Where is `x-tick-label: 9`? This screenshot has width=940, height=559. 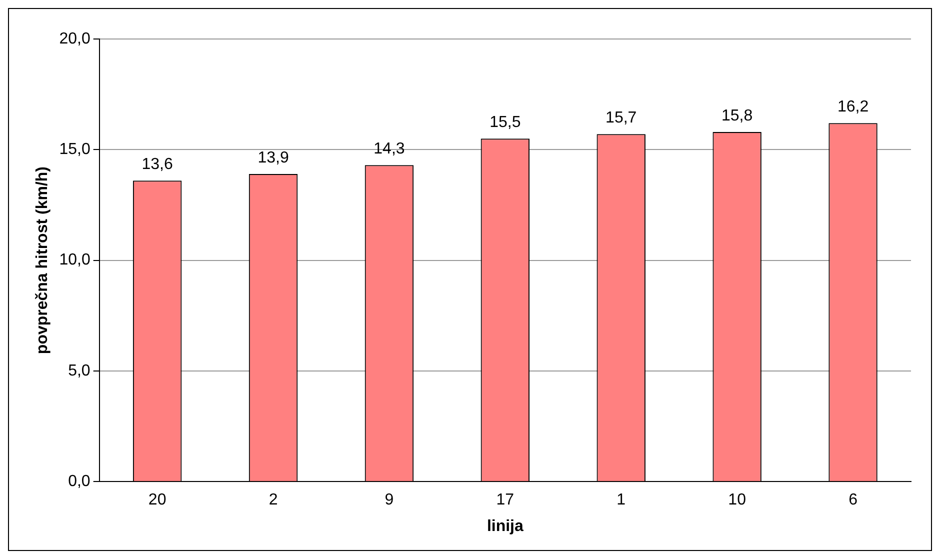
x-tick-label: 9 is located at coordinates (389, 500).